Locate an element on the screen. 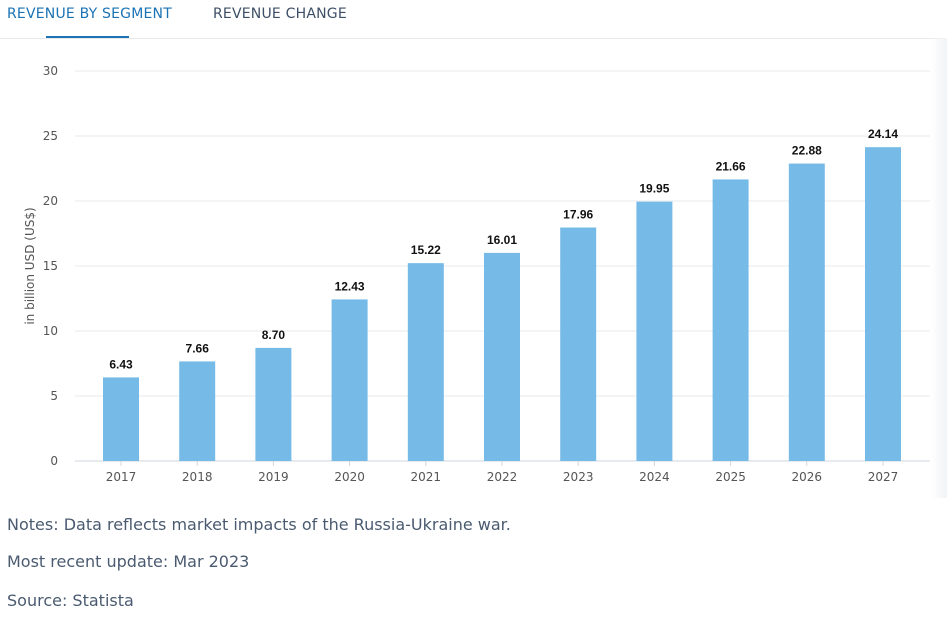 The height and width of the screenshot is (618, 947). bar-2024 is located at coordinates (654, 331).